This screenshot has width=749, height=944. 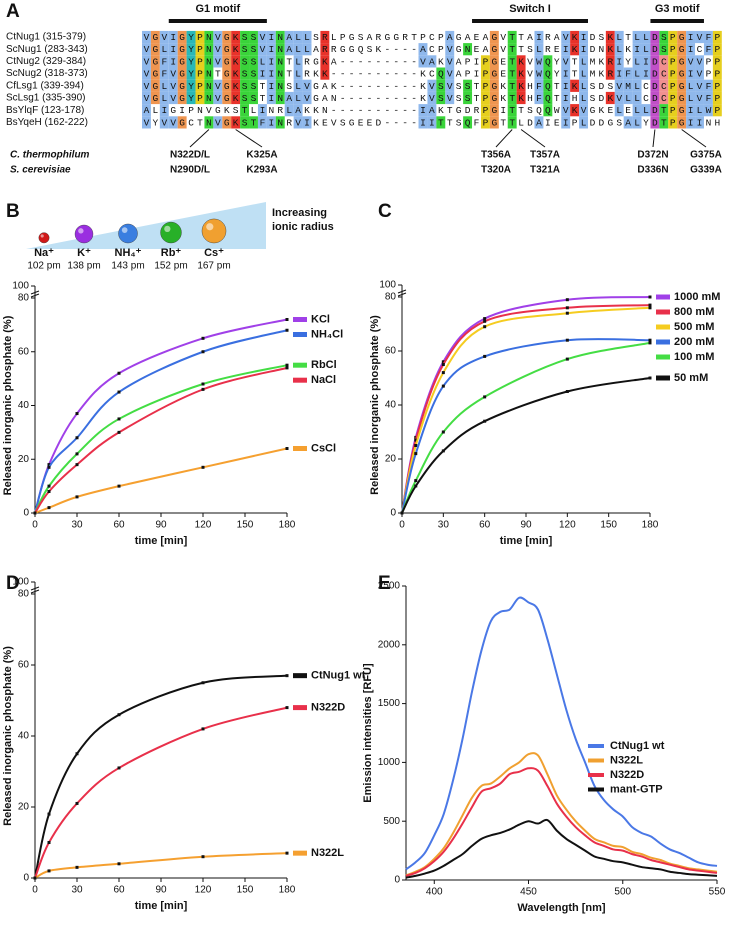 I want to click on x-tick-label: 150, so click(x=608, y=525).